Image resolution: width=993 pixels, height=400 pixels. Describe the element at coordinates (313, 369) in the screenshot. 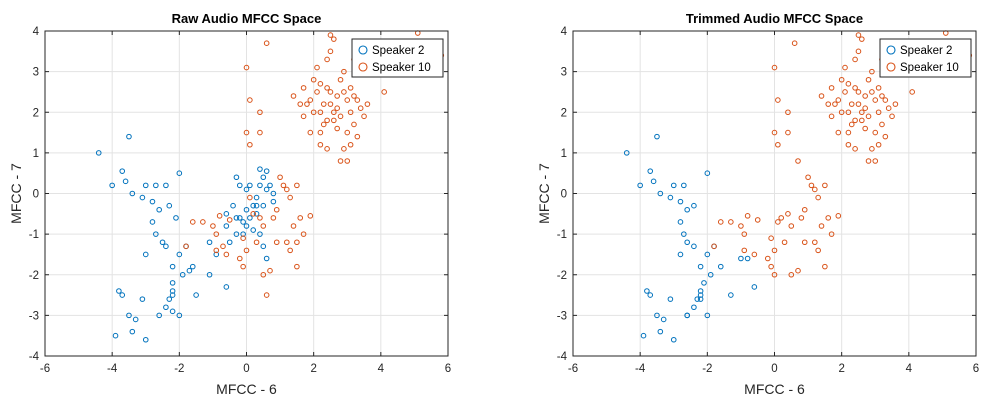

I see `x-tick-label: 2` at that location.